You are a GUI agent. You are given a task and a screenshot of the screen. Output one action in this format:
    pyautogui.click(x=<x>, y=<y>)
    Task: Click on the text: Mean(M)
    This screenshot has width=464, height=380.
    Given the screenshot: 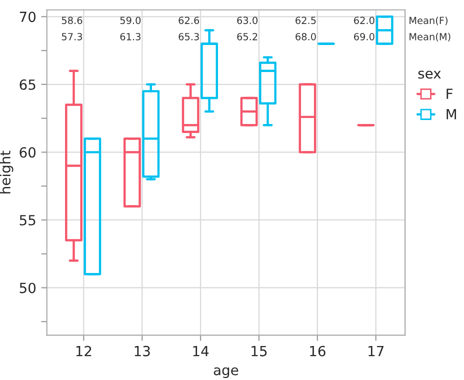 What is the action you would take?
    pyautogui.click(x=430, y=37)
    